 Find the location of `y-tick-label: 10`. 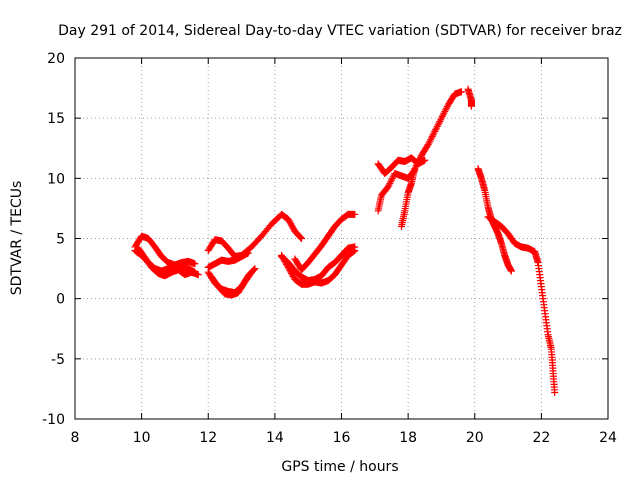

y-tick-label: 10 is located at coordinates (56, 179).